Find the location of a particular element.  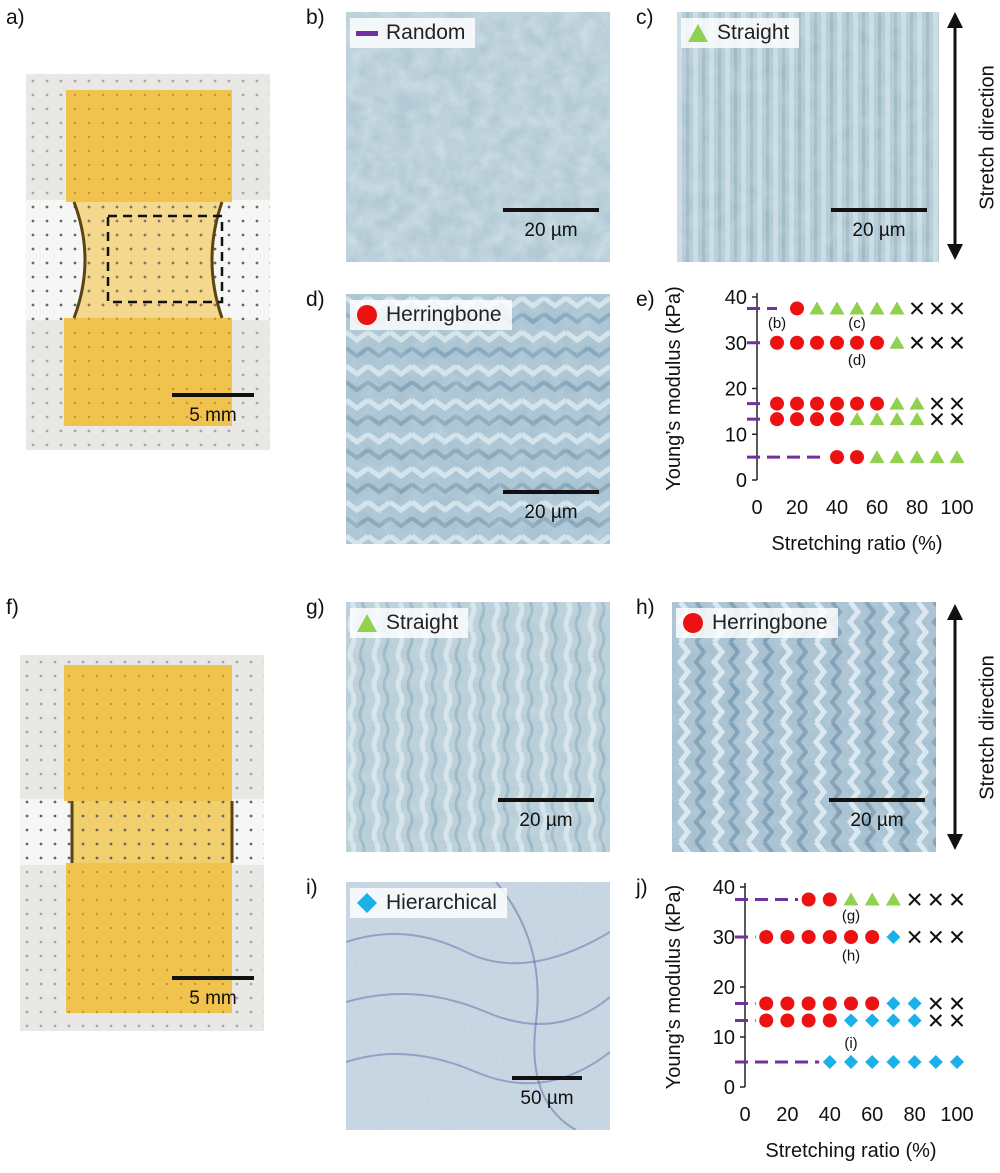

legend-tag-i-label: Hierarchical is located at coordinates (441, 902).